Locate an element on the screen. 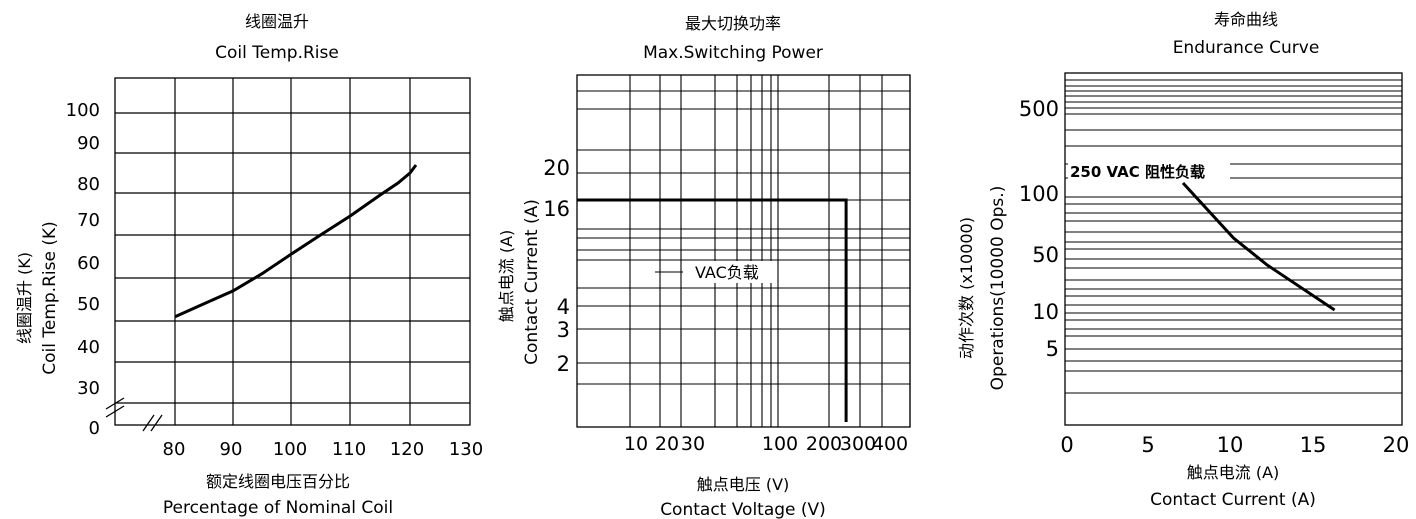 The image size is (1416, 519). endurance-y-tick-labels: 5 10 50 100 500 is located at coordinates (1039, 229).